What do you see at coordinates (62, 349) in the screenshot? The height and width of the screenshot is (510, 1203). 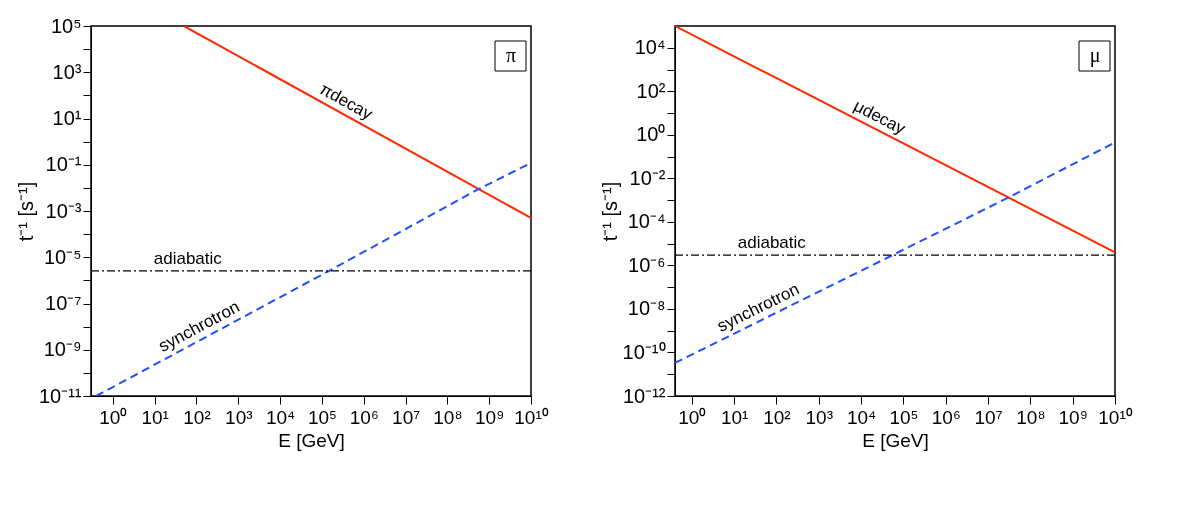 I see `y-tick-label: 10⁻⁹` at bounding box center [62, 349].